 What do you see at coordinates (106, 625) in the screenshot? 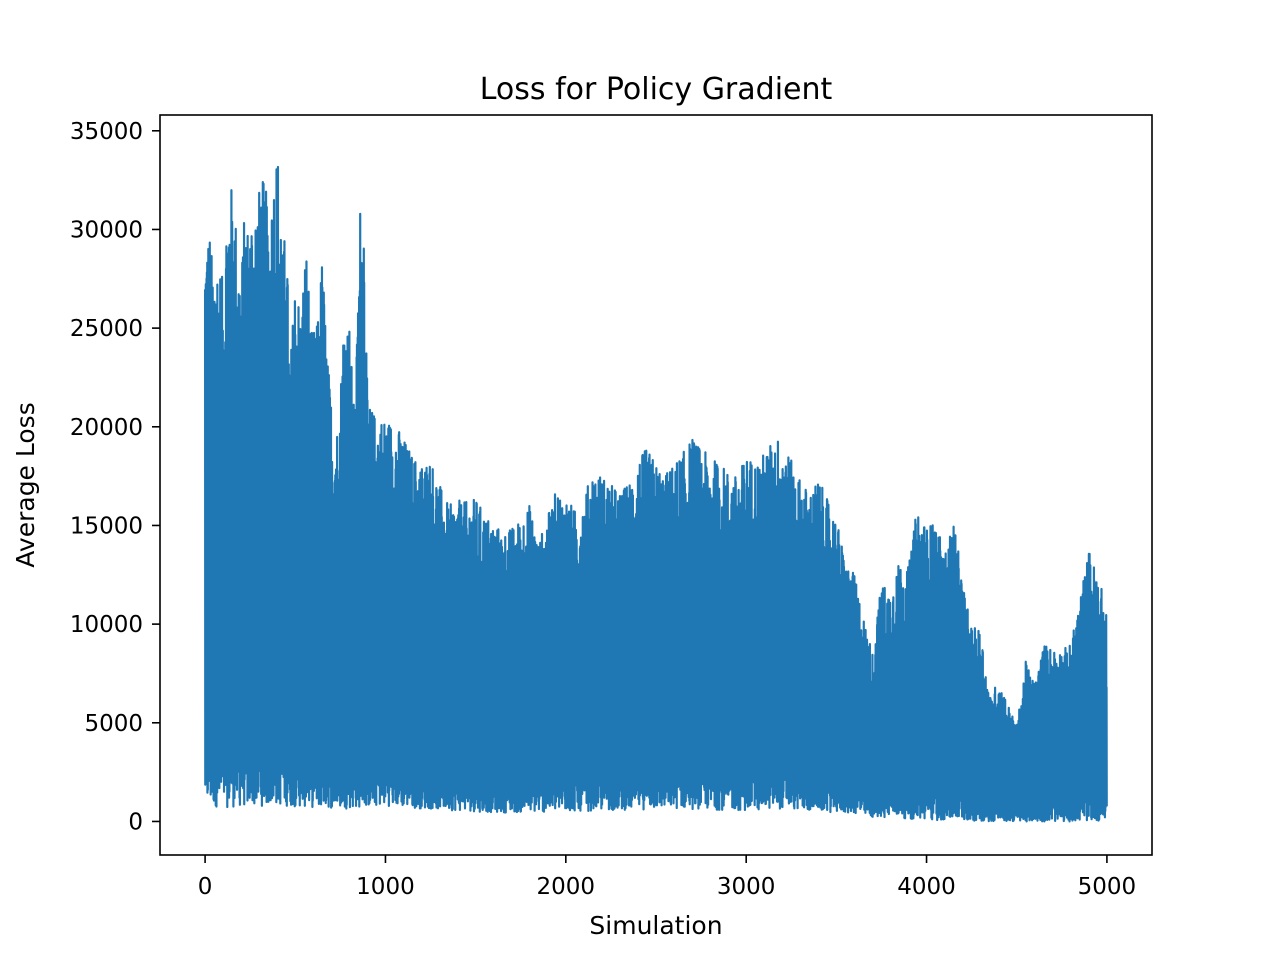
I see `y-tick-label: 10000` at bounding box center [106, 625].